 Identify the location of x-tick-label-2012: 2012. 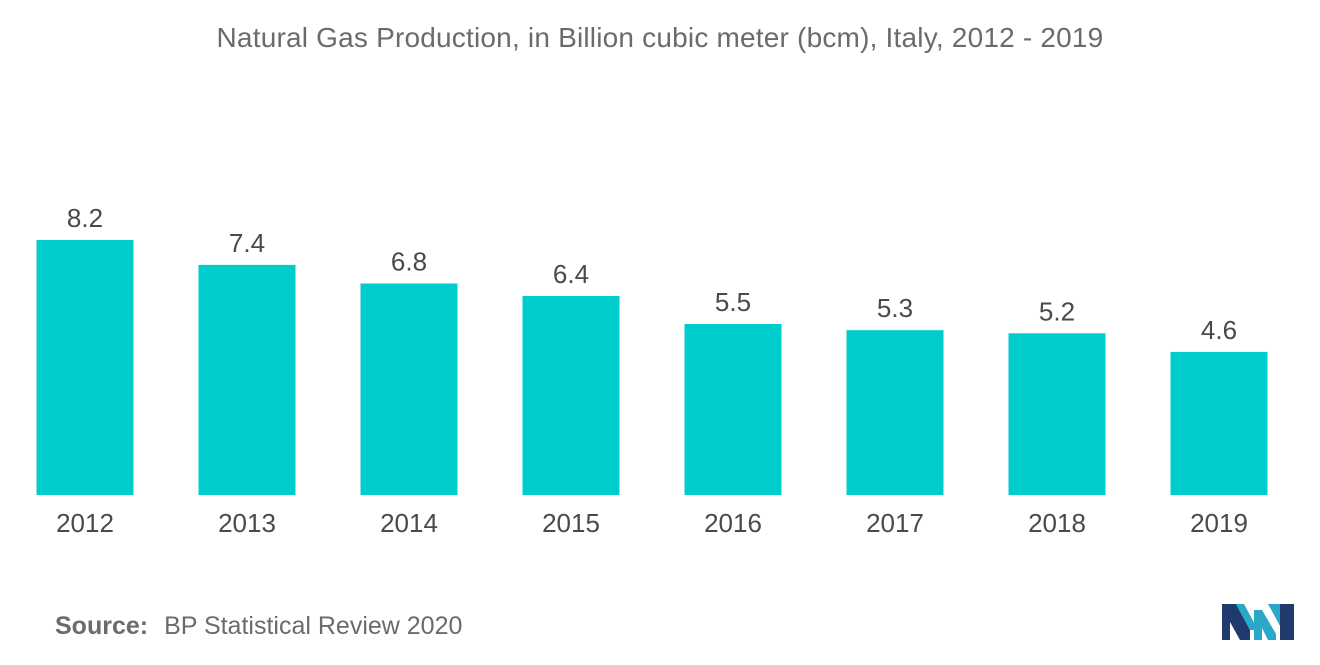
(85, 523).